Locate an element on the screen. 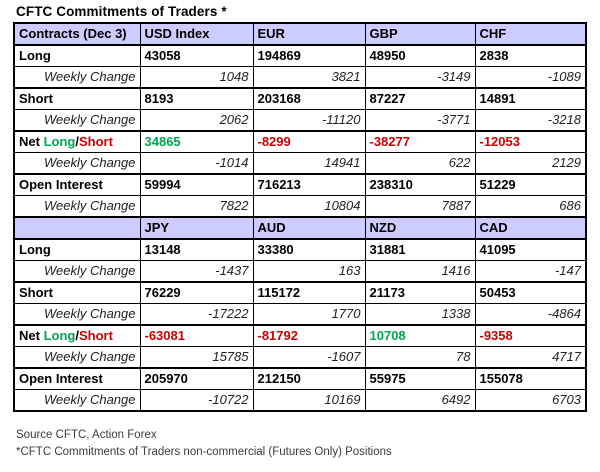 This screenshot has height=472, width=600. table-row: Weekly Change -10722 10169 6492 6703 is located at coordinates (300, 400).